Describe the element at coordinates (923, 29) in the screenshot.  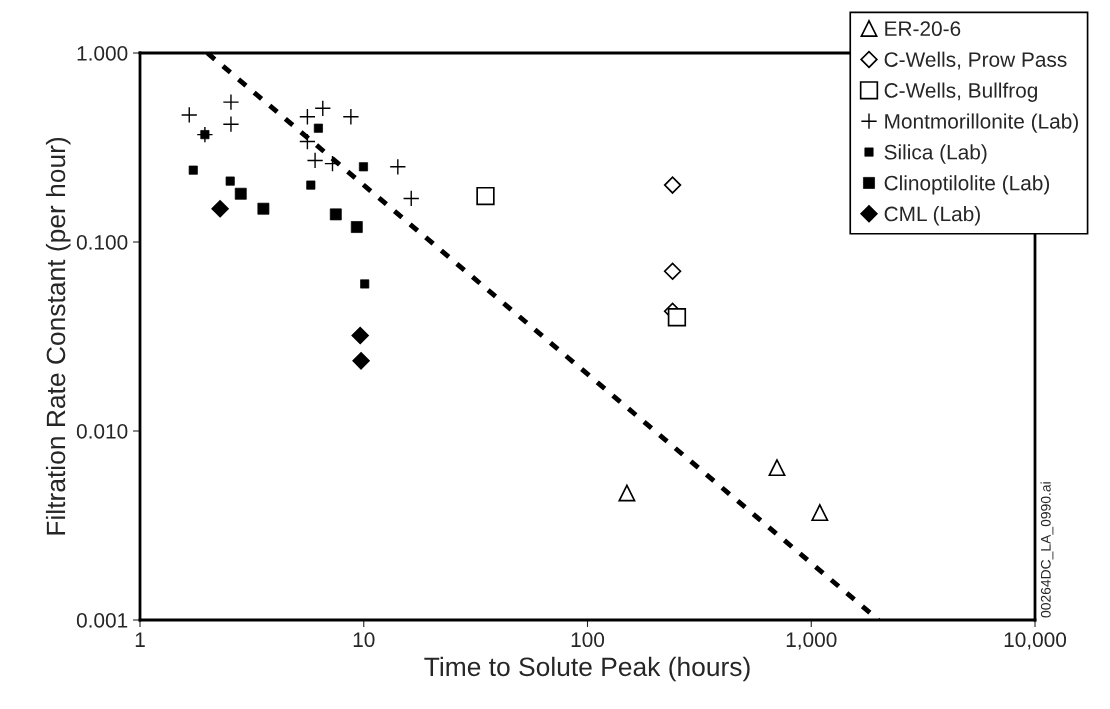
I see `legend-label: ER-20-6` at that location.